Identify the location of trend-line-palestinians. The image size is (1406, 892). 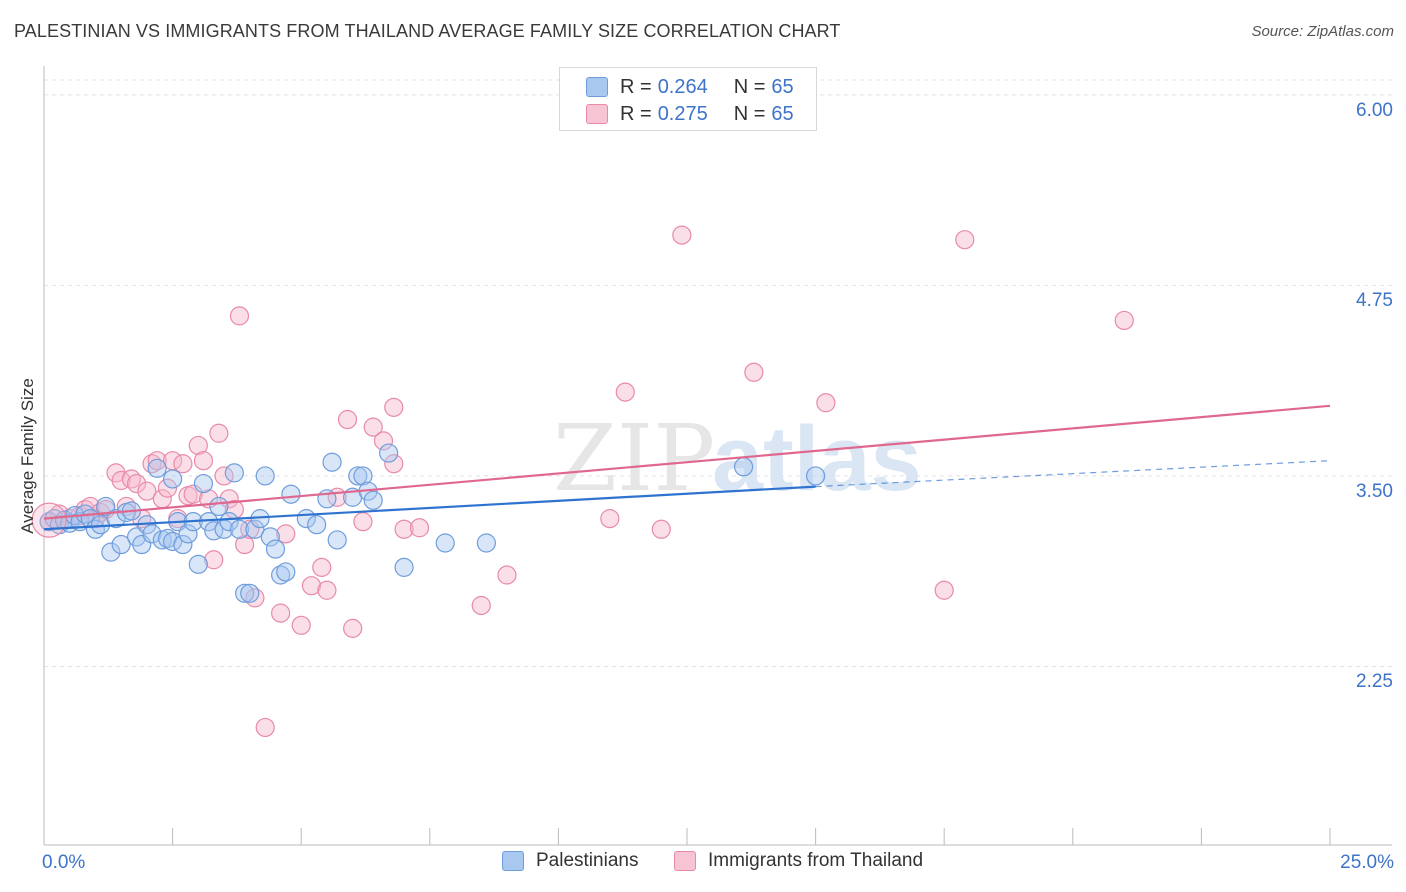
(429, 508).